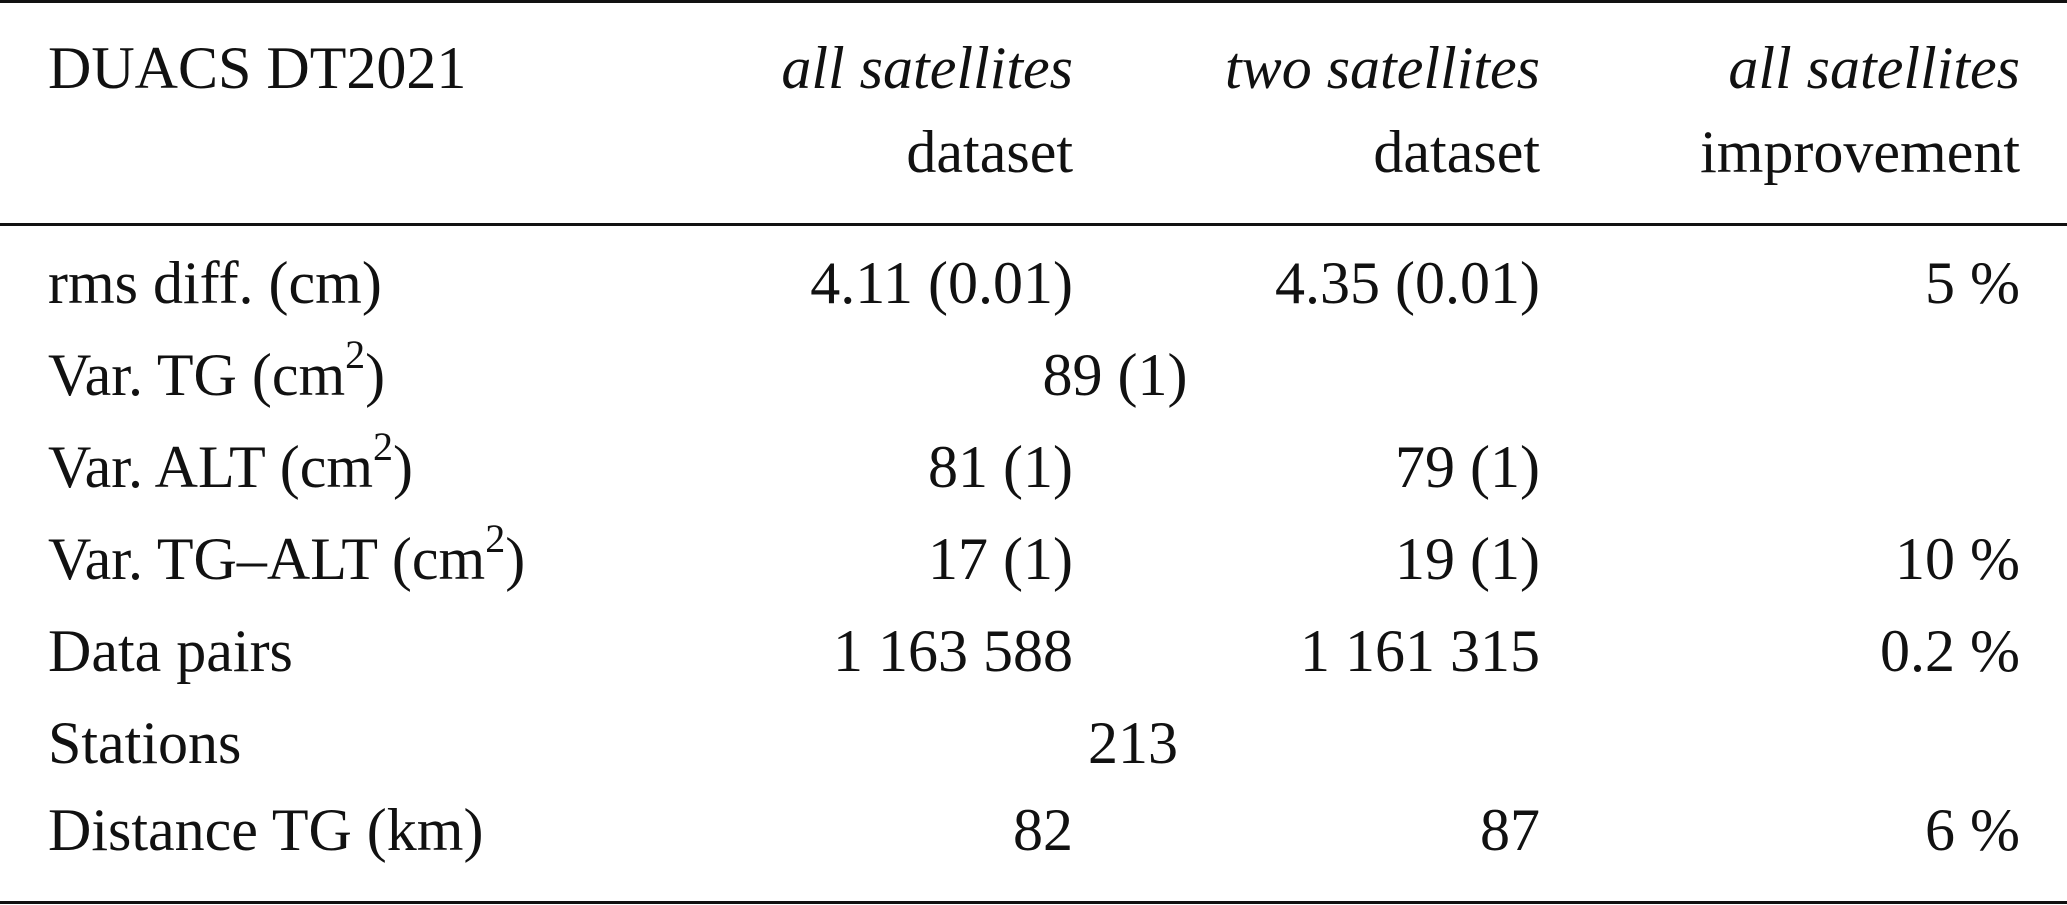  Describe the element at coordinates (1000, 559) in the screenshot. I see `cell-var-tg-alt-all: 17 (1)` at that location.